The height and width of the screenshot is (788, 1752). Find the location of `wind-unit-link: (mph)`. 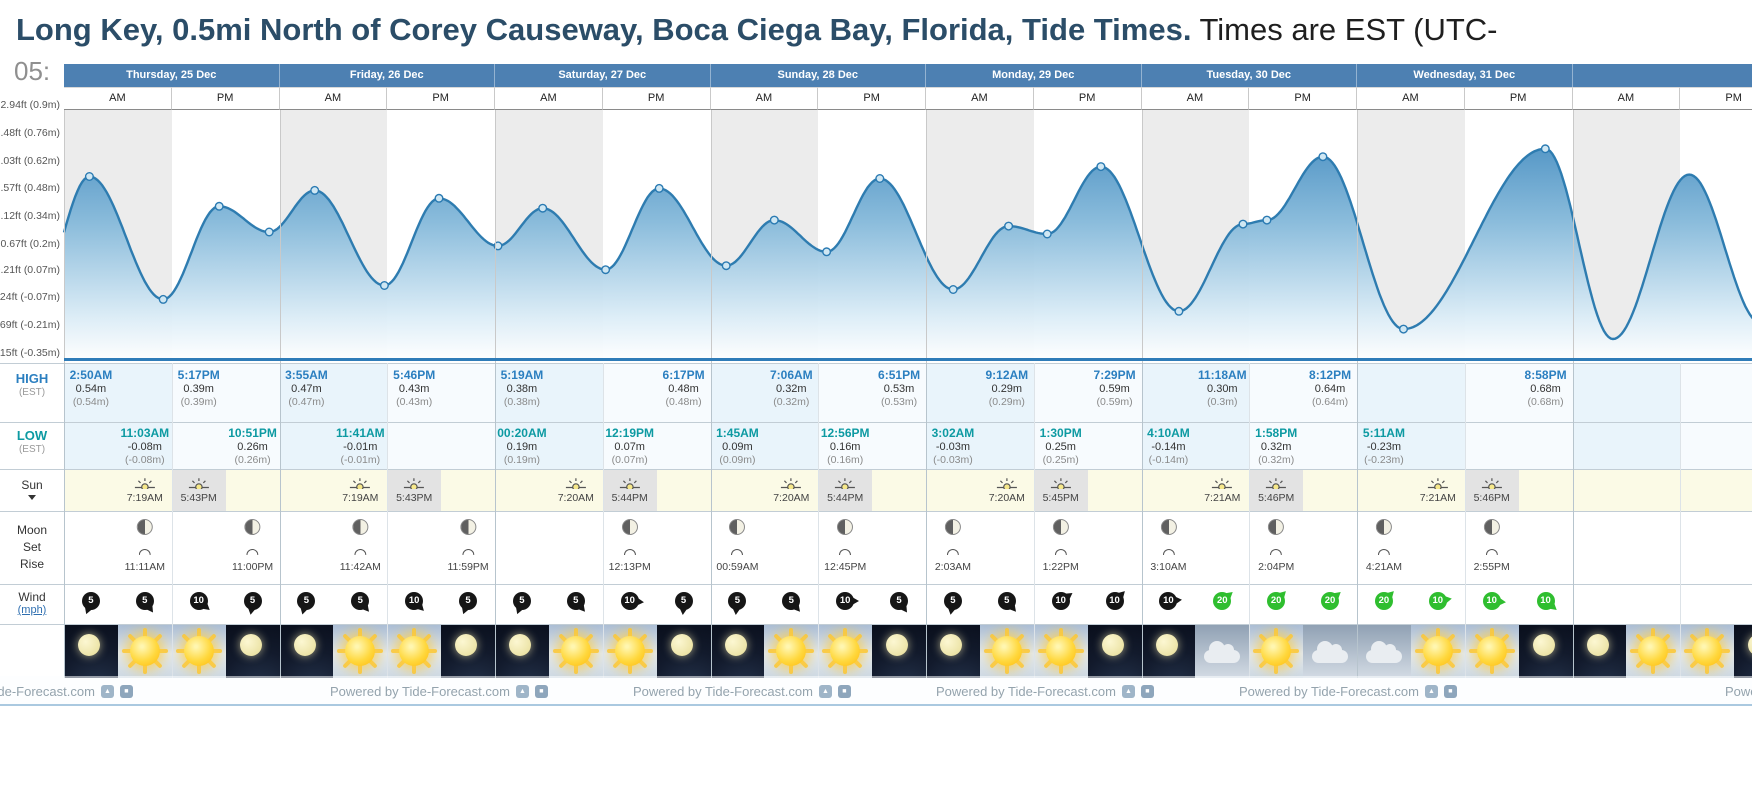

wind-unit-link: (mph) is located at coordinates (32, 610).